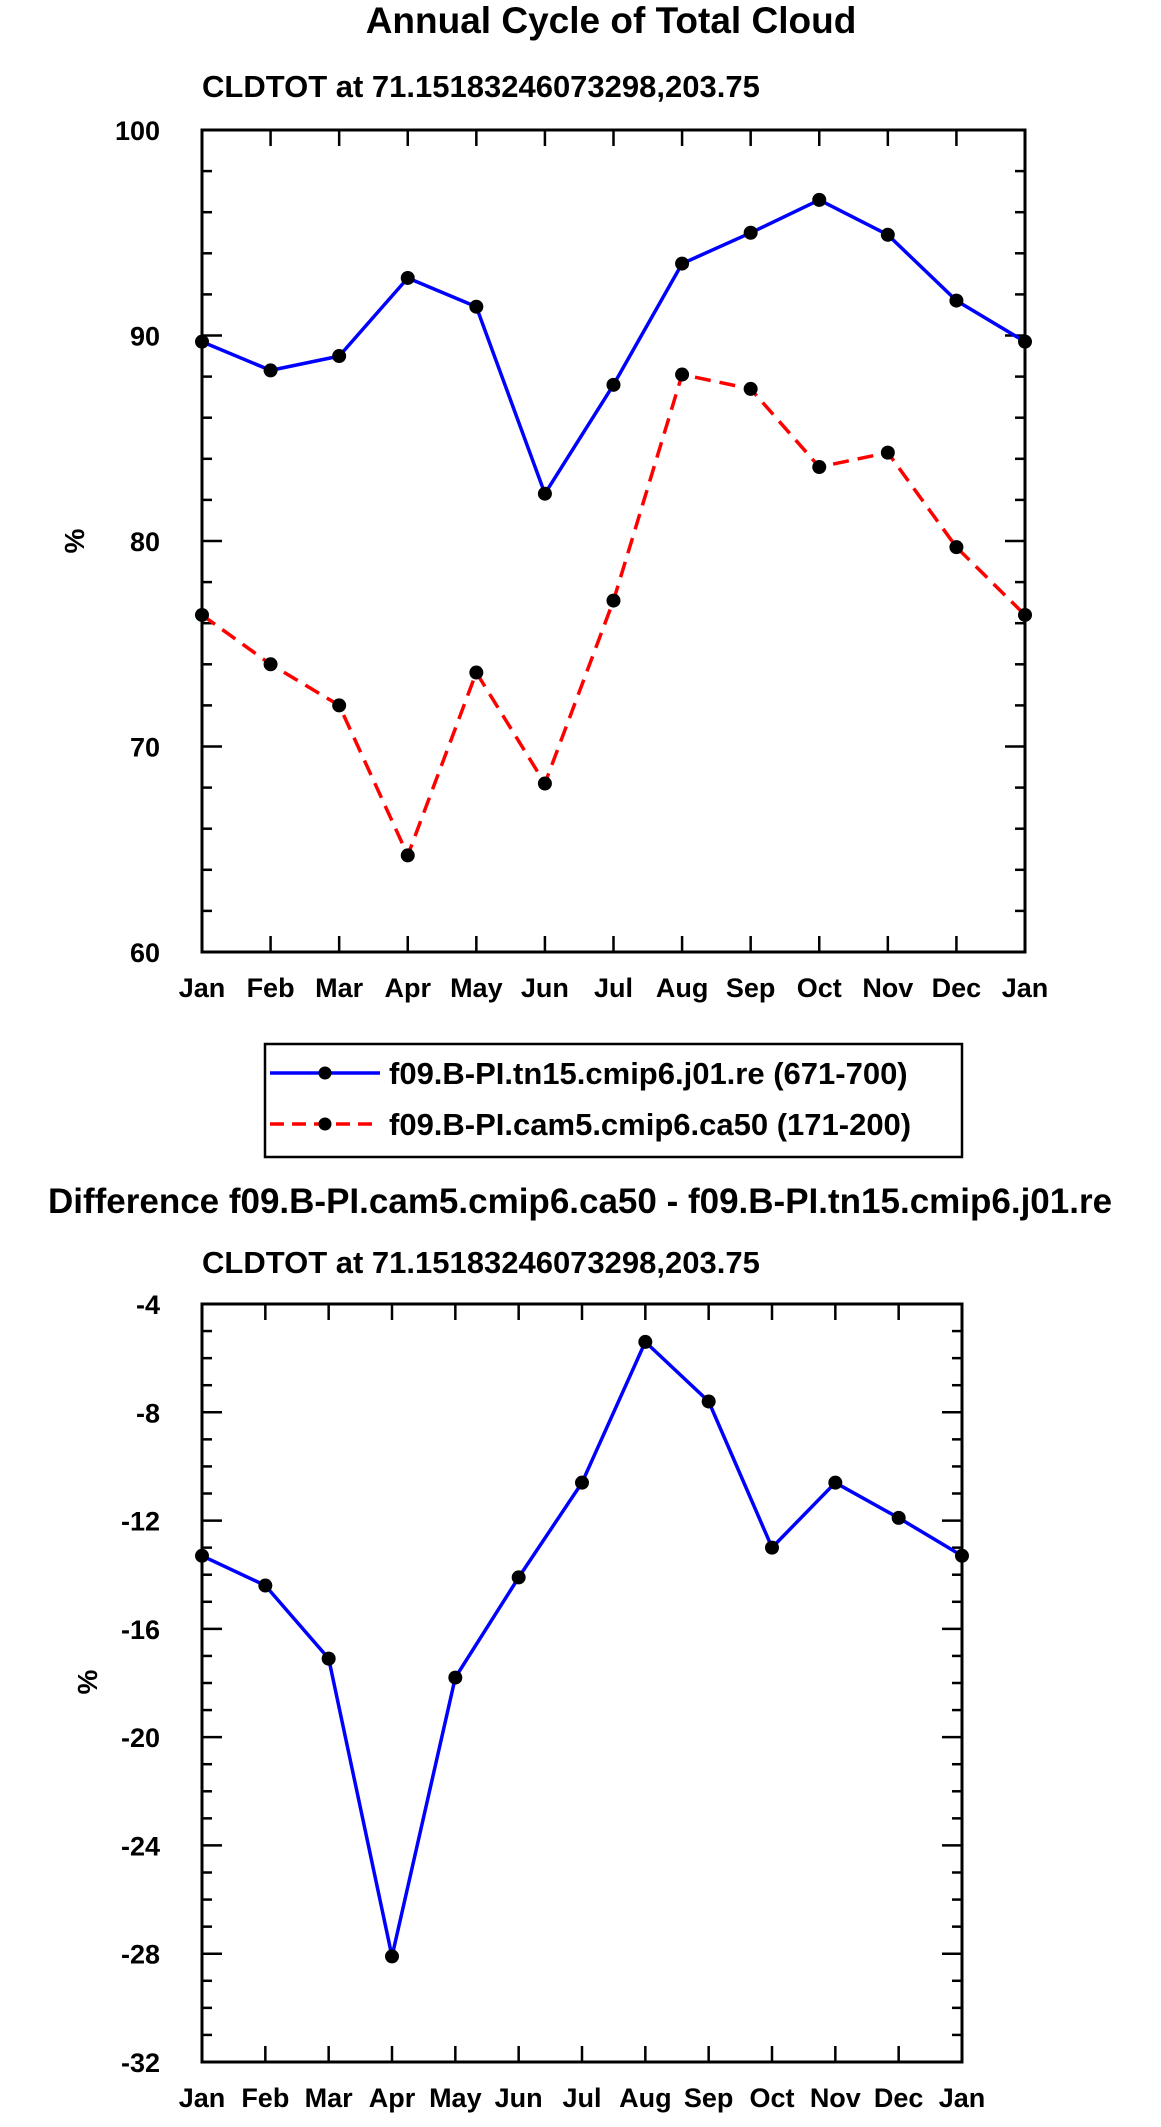  What do you see at coordinates (455, 2098) in the screenshot?
I see `bottom-x-tick-label: May` at bounding box center [455, 2098].